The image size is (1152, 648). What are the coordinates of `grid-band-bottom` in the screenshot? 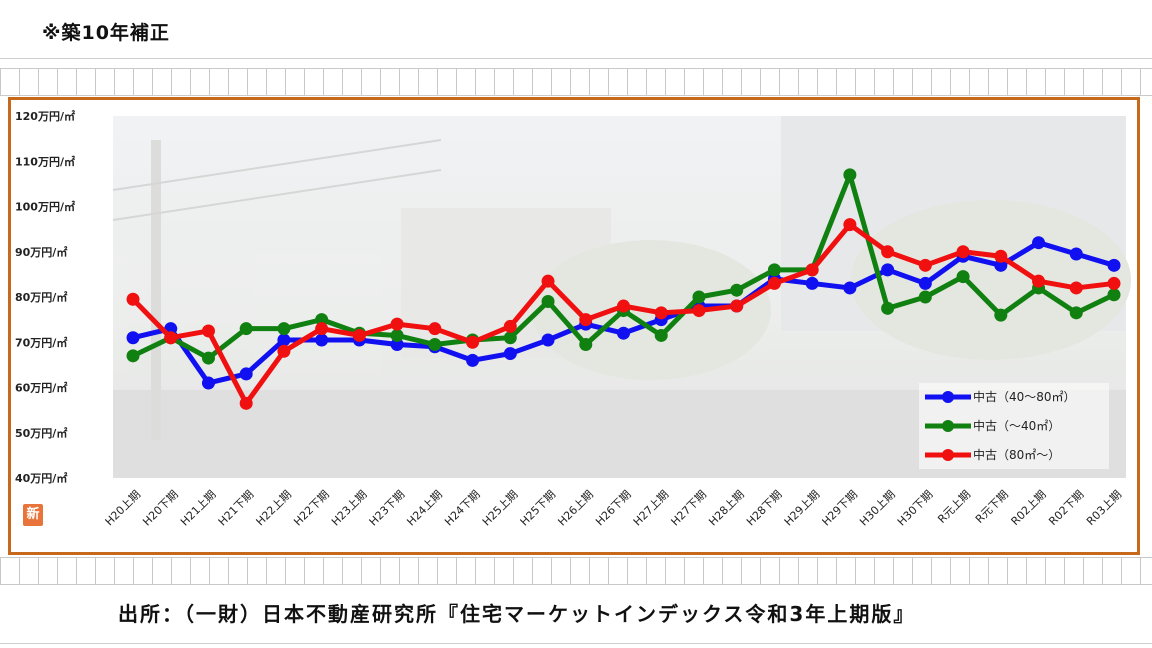 It's located at (576, 571).